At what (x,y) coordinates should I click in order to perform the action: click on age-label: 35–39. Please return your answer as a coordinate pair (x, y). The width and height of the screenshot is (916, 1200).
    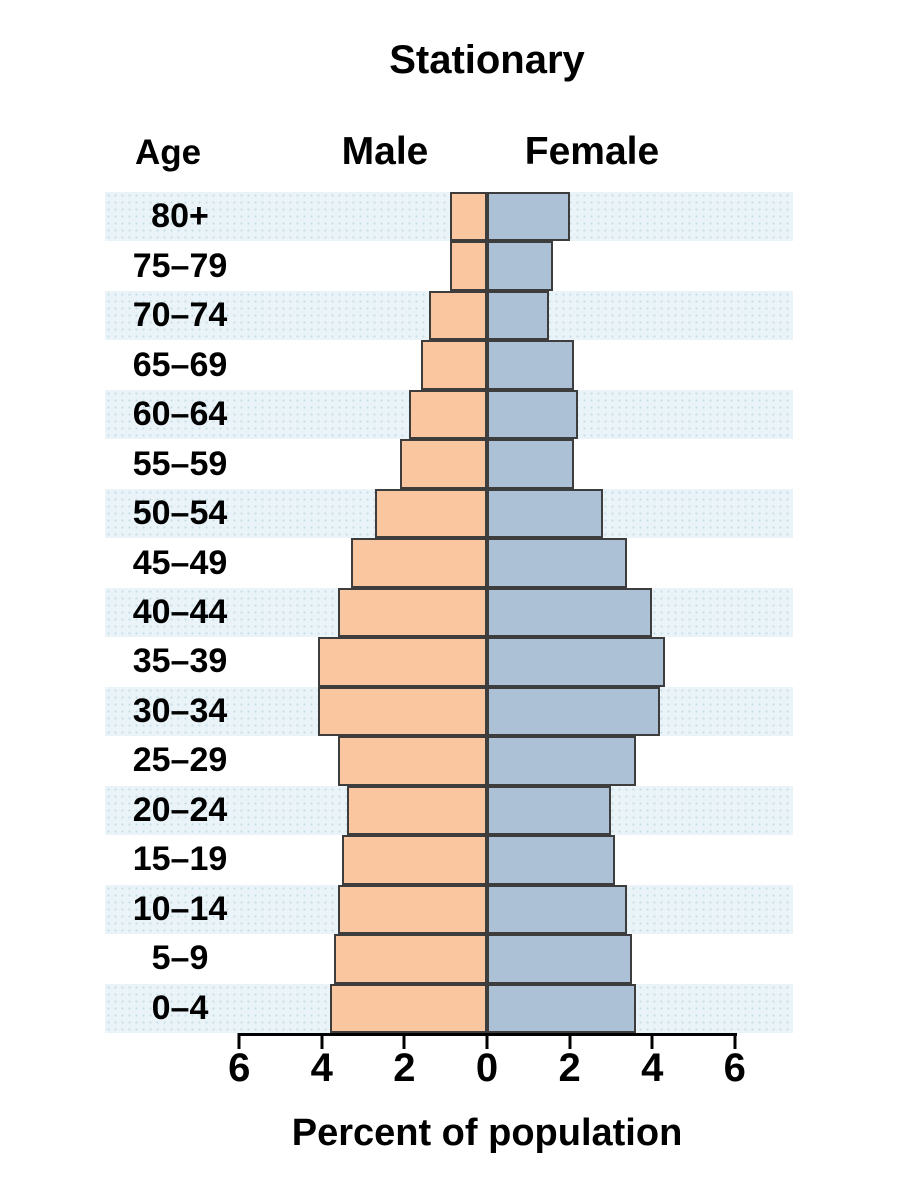
    Looking at the image, I should click on (180, 661).